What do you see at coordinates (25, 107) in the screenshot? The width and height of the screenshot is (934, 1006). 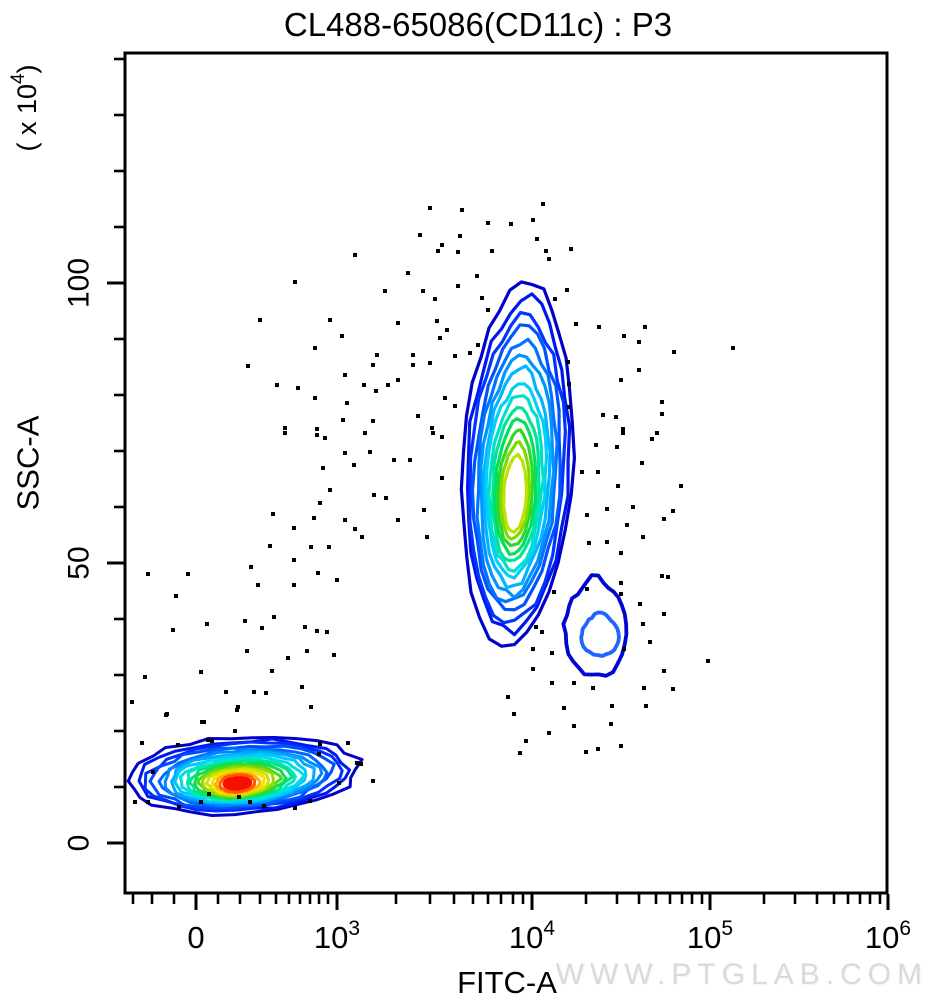 I see `y-axis-unit-label: ( x 104)` at bounding box center [25, 107].